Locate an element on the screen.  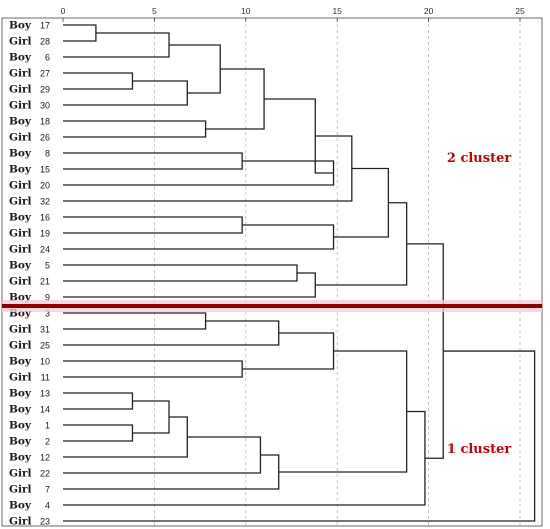
leaf-case-label: 29 is located at coordinates (45, 90).